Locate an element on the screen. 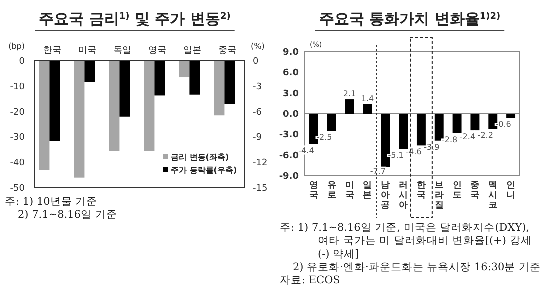 This screenshot has height=306, width=550. text: 주: 1) 10년물 기준 is located at coordinates (51, 202).